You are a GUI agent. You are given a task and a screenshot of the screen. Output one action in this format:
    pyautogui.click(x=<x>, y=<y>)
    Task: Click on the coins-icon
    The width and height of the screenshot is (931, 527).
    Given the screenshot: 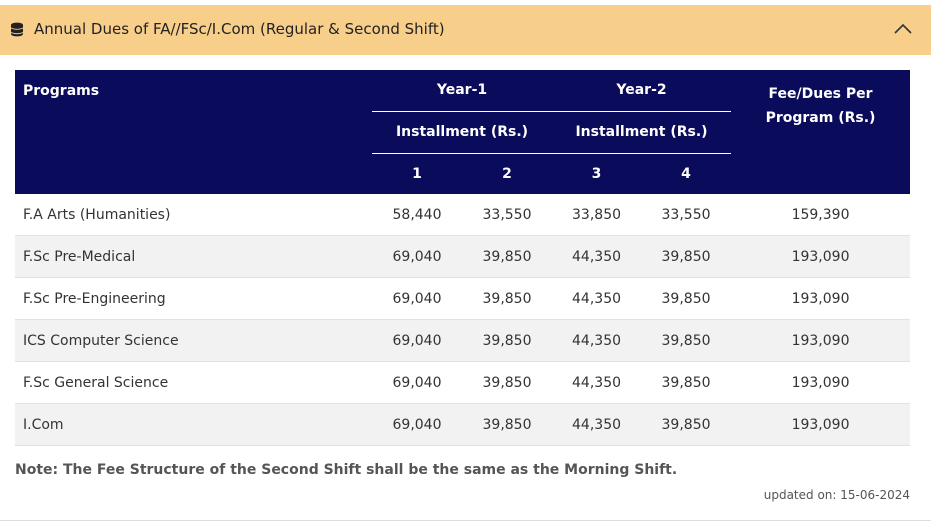 What is the action you would take?
    pyautogui.click(x=17, y=29)
    